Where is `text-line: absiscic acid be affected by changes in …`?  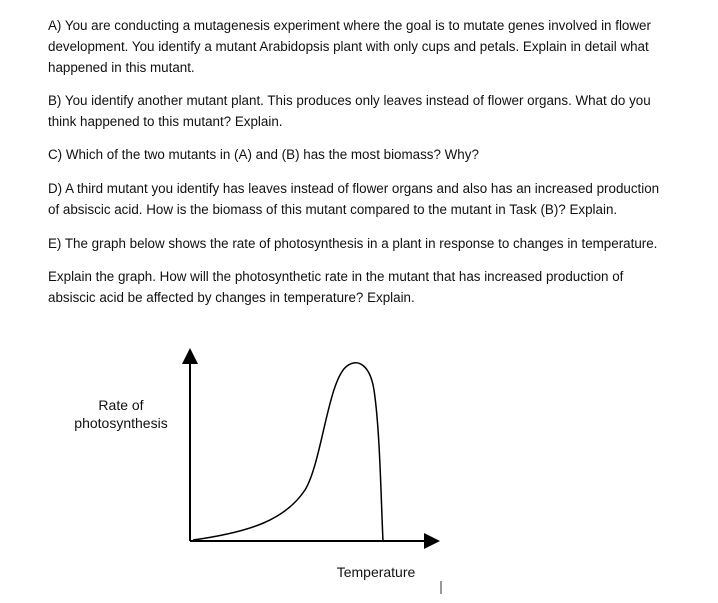
text-line: absiscic acid be affected by changes in … is located at coordinates (231, 297).